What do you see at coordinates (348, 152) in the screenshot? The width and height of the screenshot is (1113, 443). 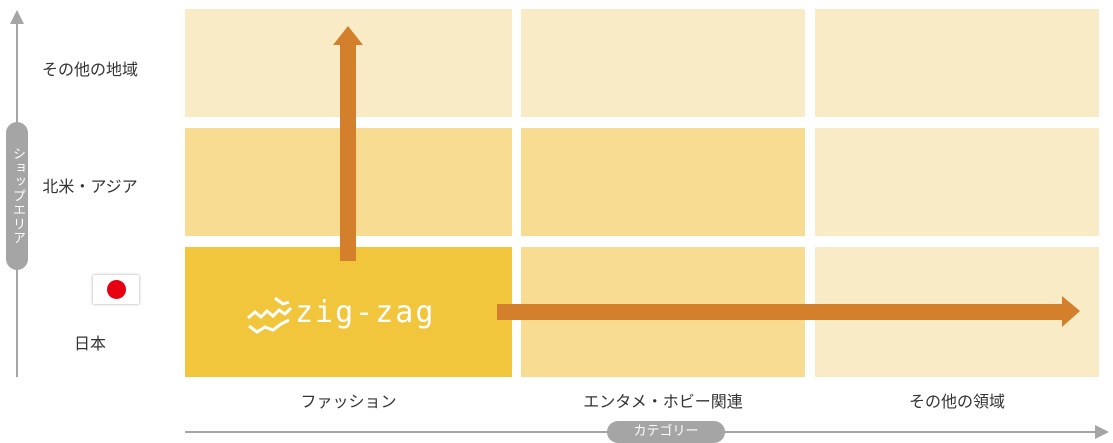 I see `up-arrow-shaft` at bounding box center [348, 152].